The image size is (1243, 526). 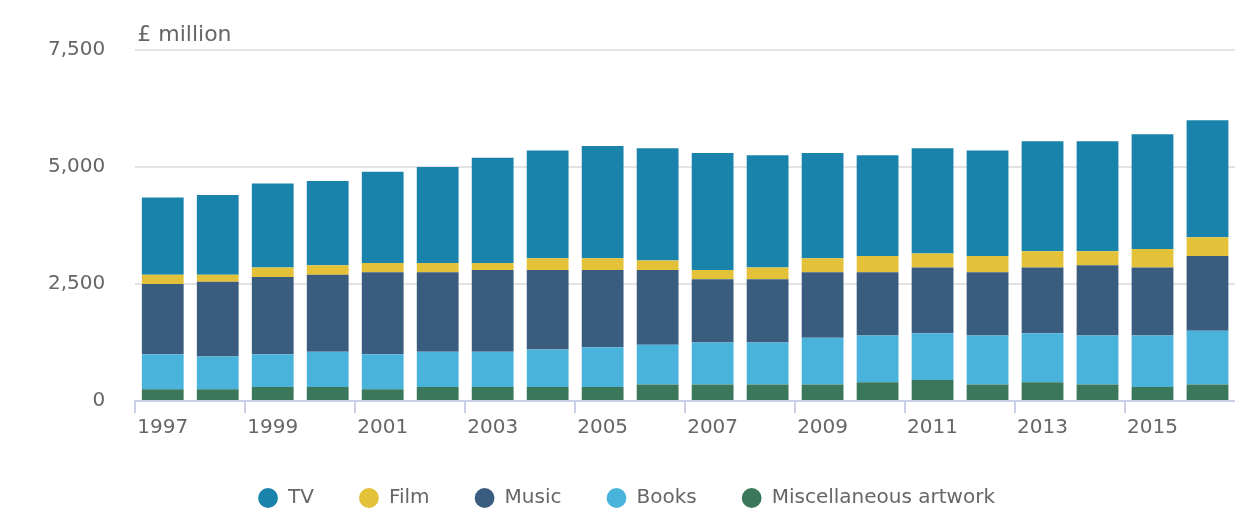 I want to click on x-tick-label: 2015, so click(x=1152, y=426).